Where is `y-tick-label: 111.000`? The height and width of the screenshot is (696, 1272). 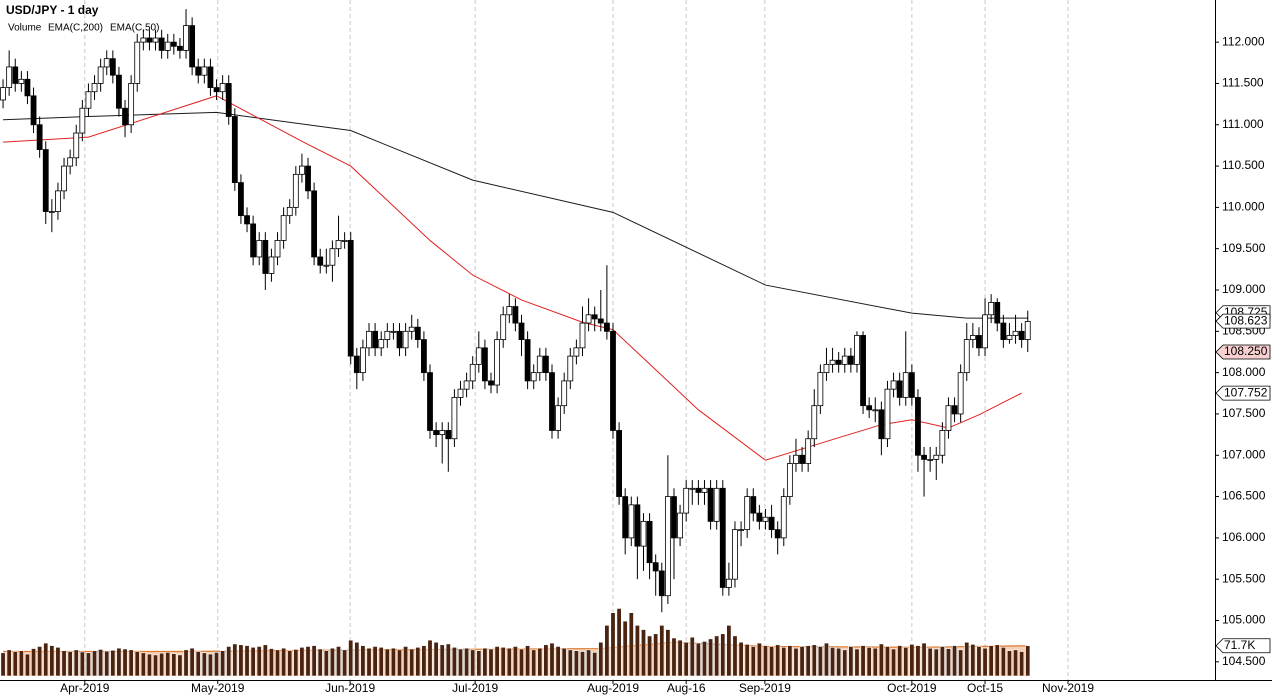 y-tick-label: 111.000 is located at coordinates (1243, 124).